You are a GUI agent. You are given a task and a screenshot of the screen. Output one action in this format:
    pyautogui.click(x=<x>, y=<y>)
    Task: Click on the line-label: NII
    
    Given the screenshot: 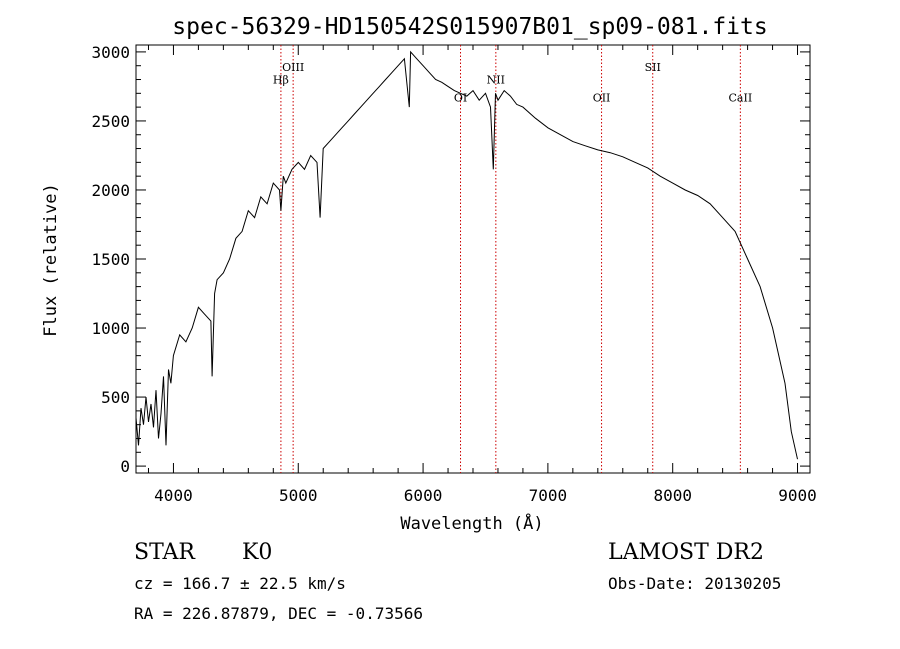 What is the action you would take?
    pyautogui.click(x=496, y=80)
    